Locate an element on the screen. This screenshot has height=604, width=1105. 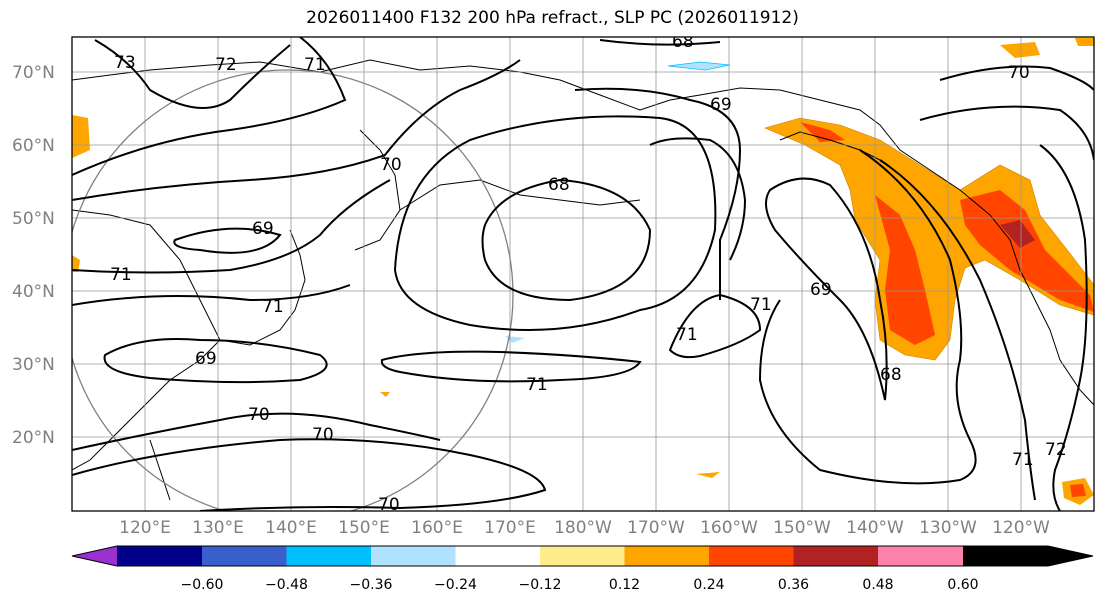
lat-label: 30°N is located at coordinates (33, 365).